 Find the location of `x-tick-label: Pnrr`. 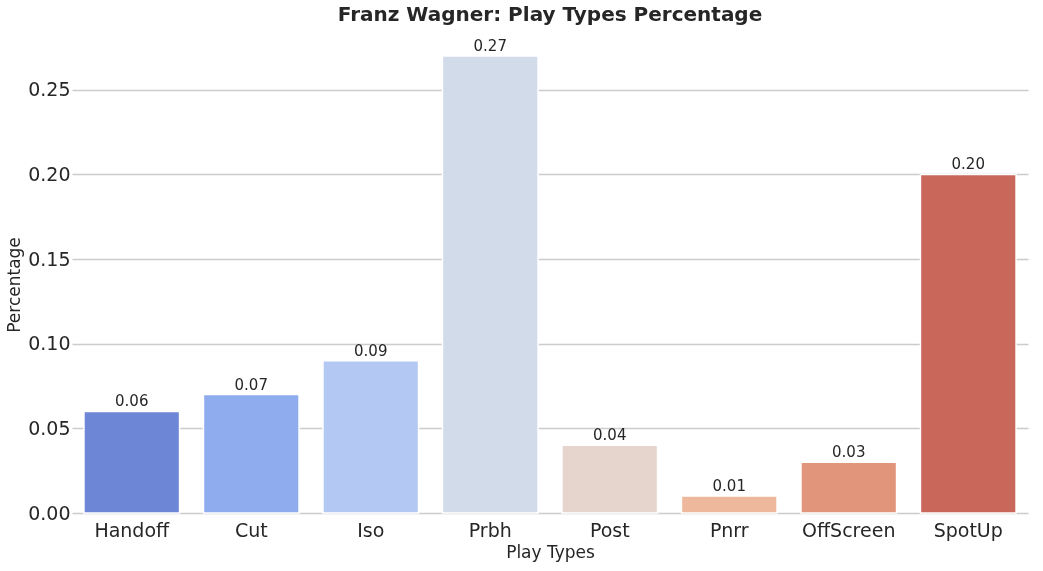

x-tick-label: Pnrr is located at coordinates (729, 529).